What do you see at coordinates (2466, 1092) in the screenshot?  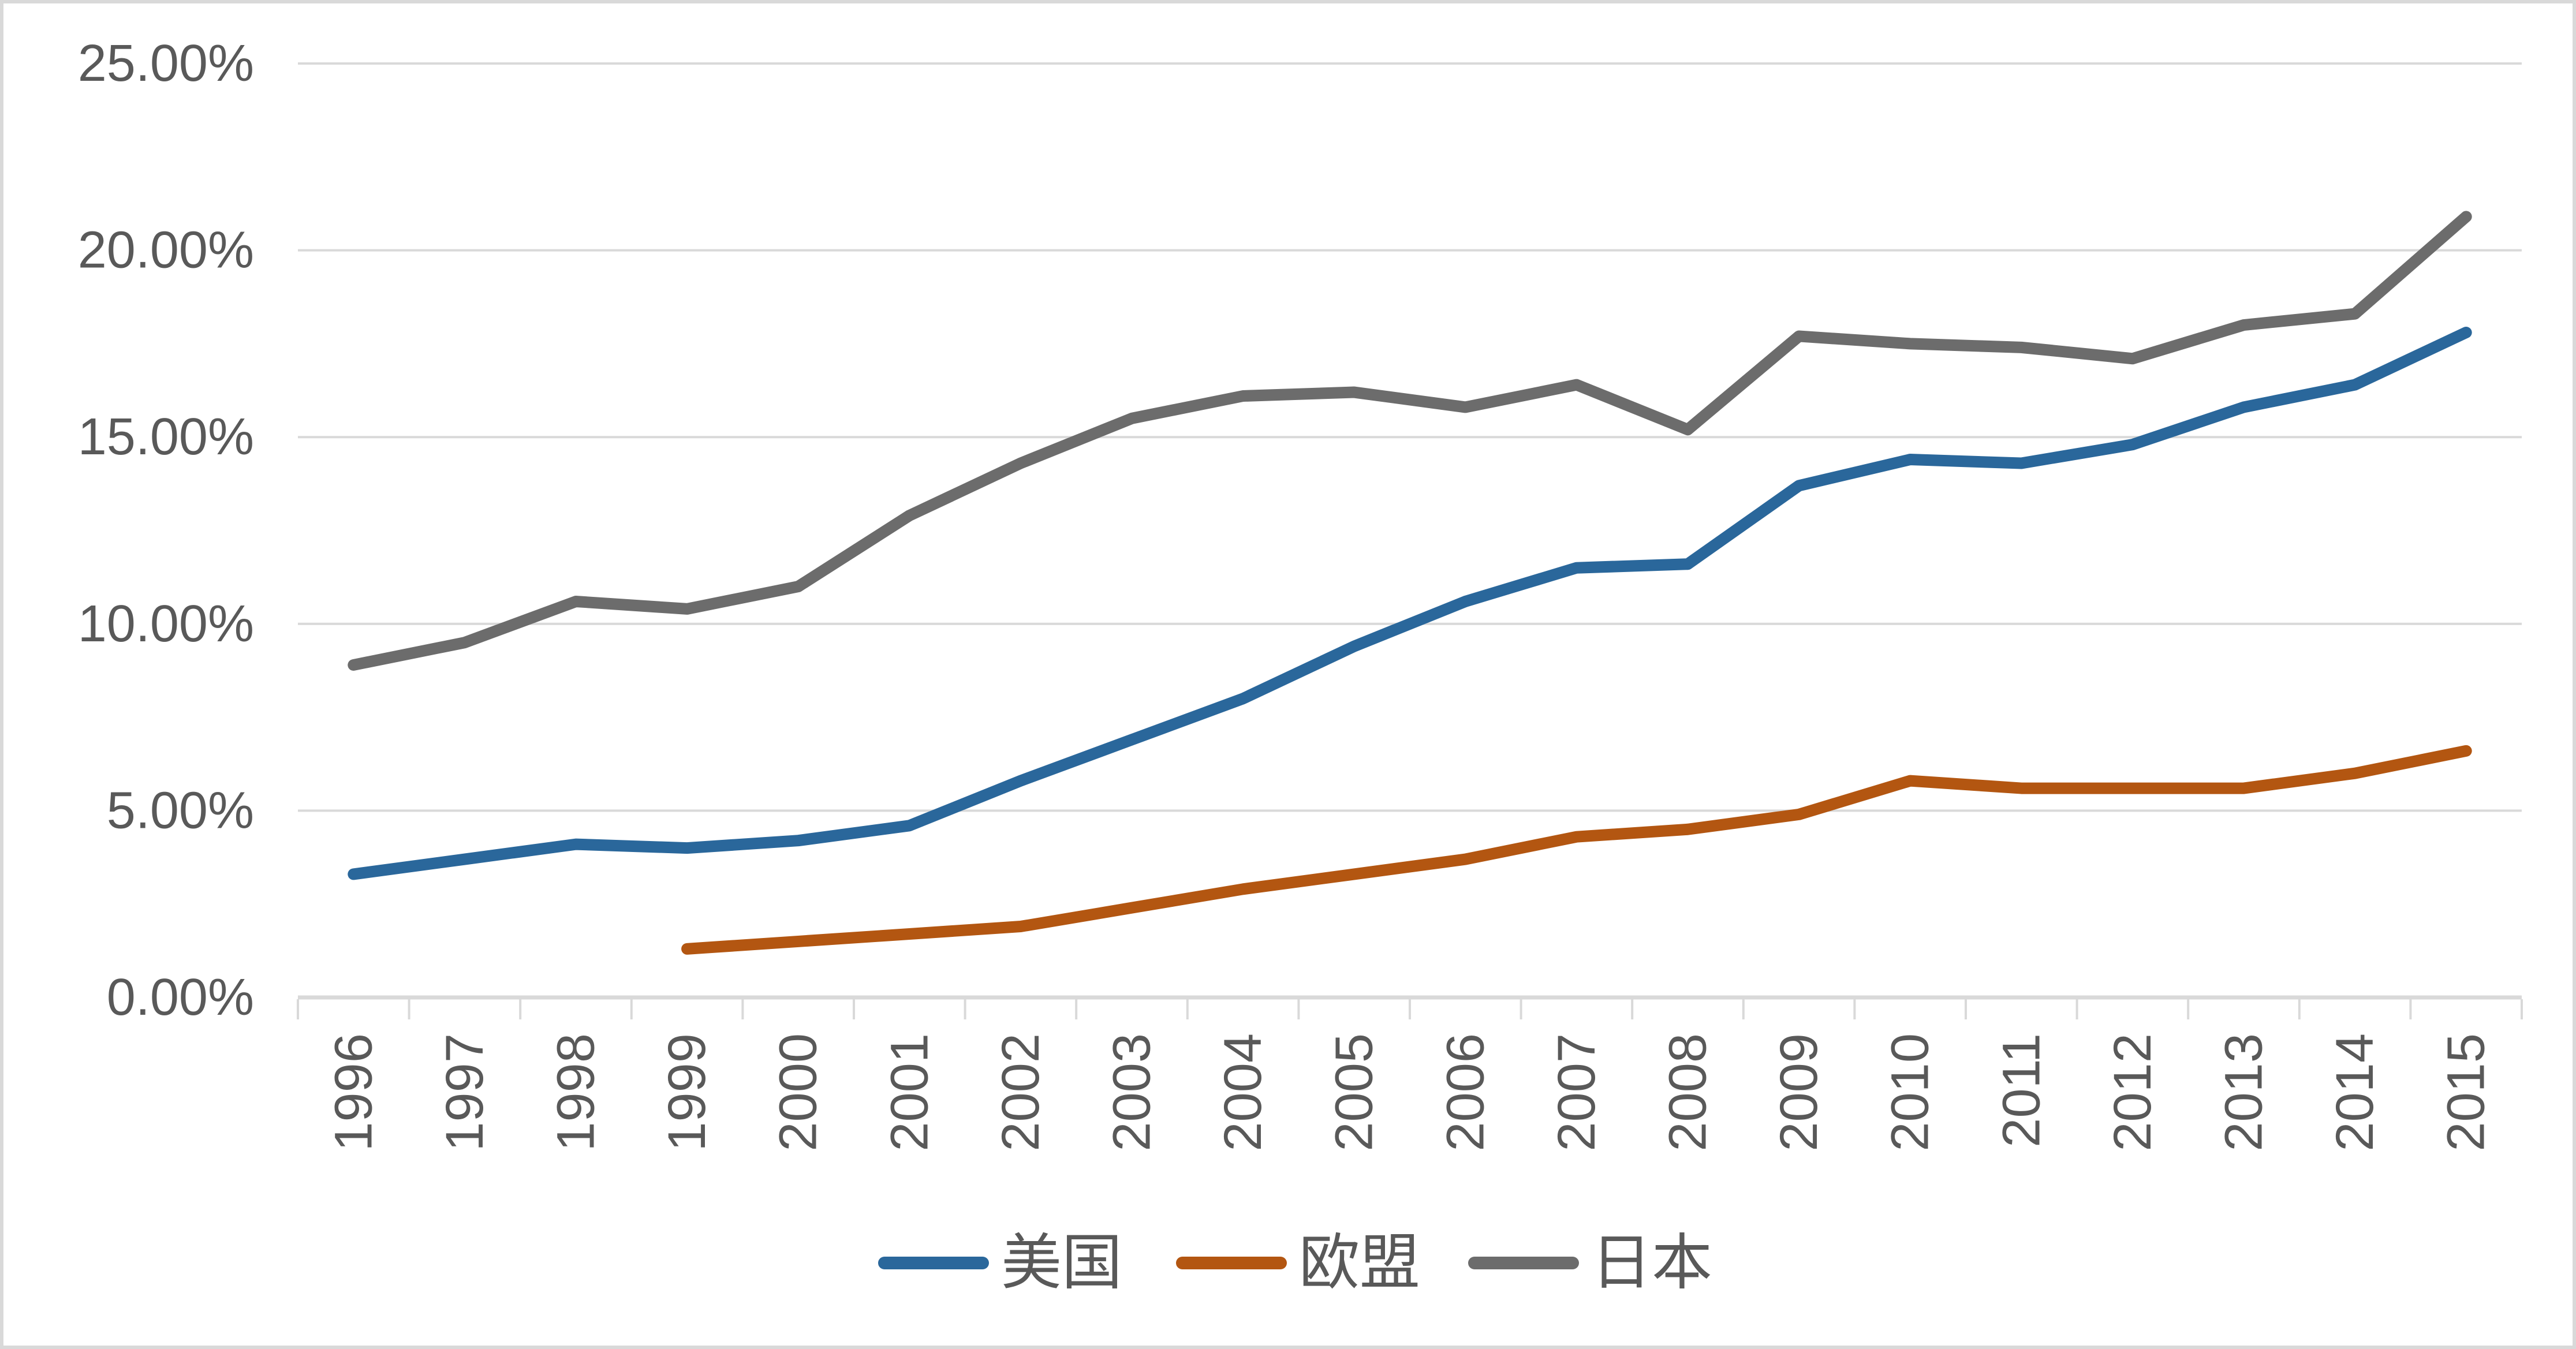 I see `x-axis-label: 2015` at bounding box center [2466, 1092].